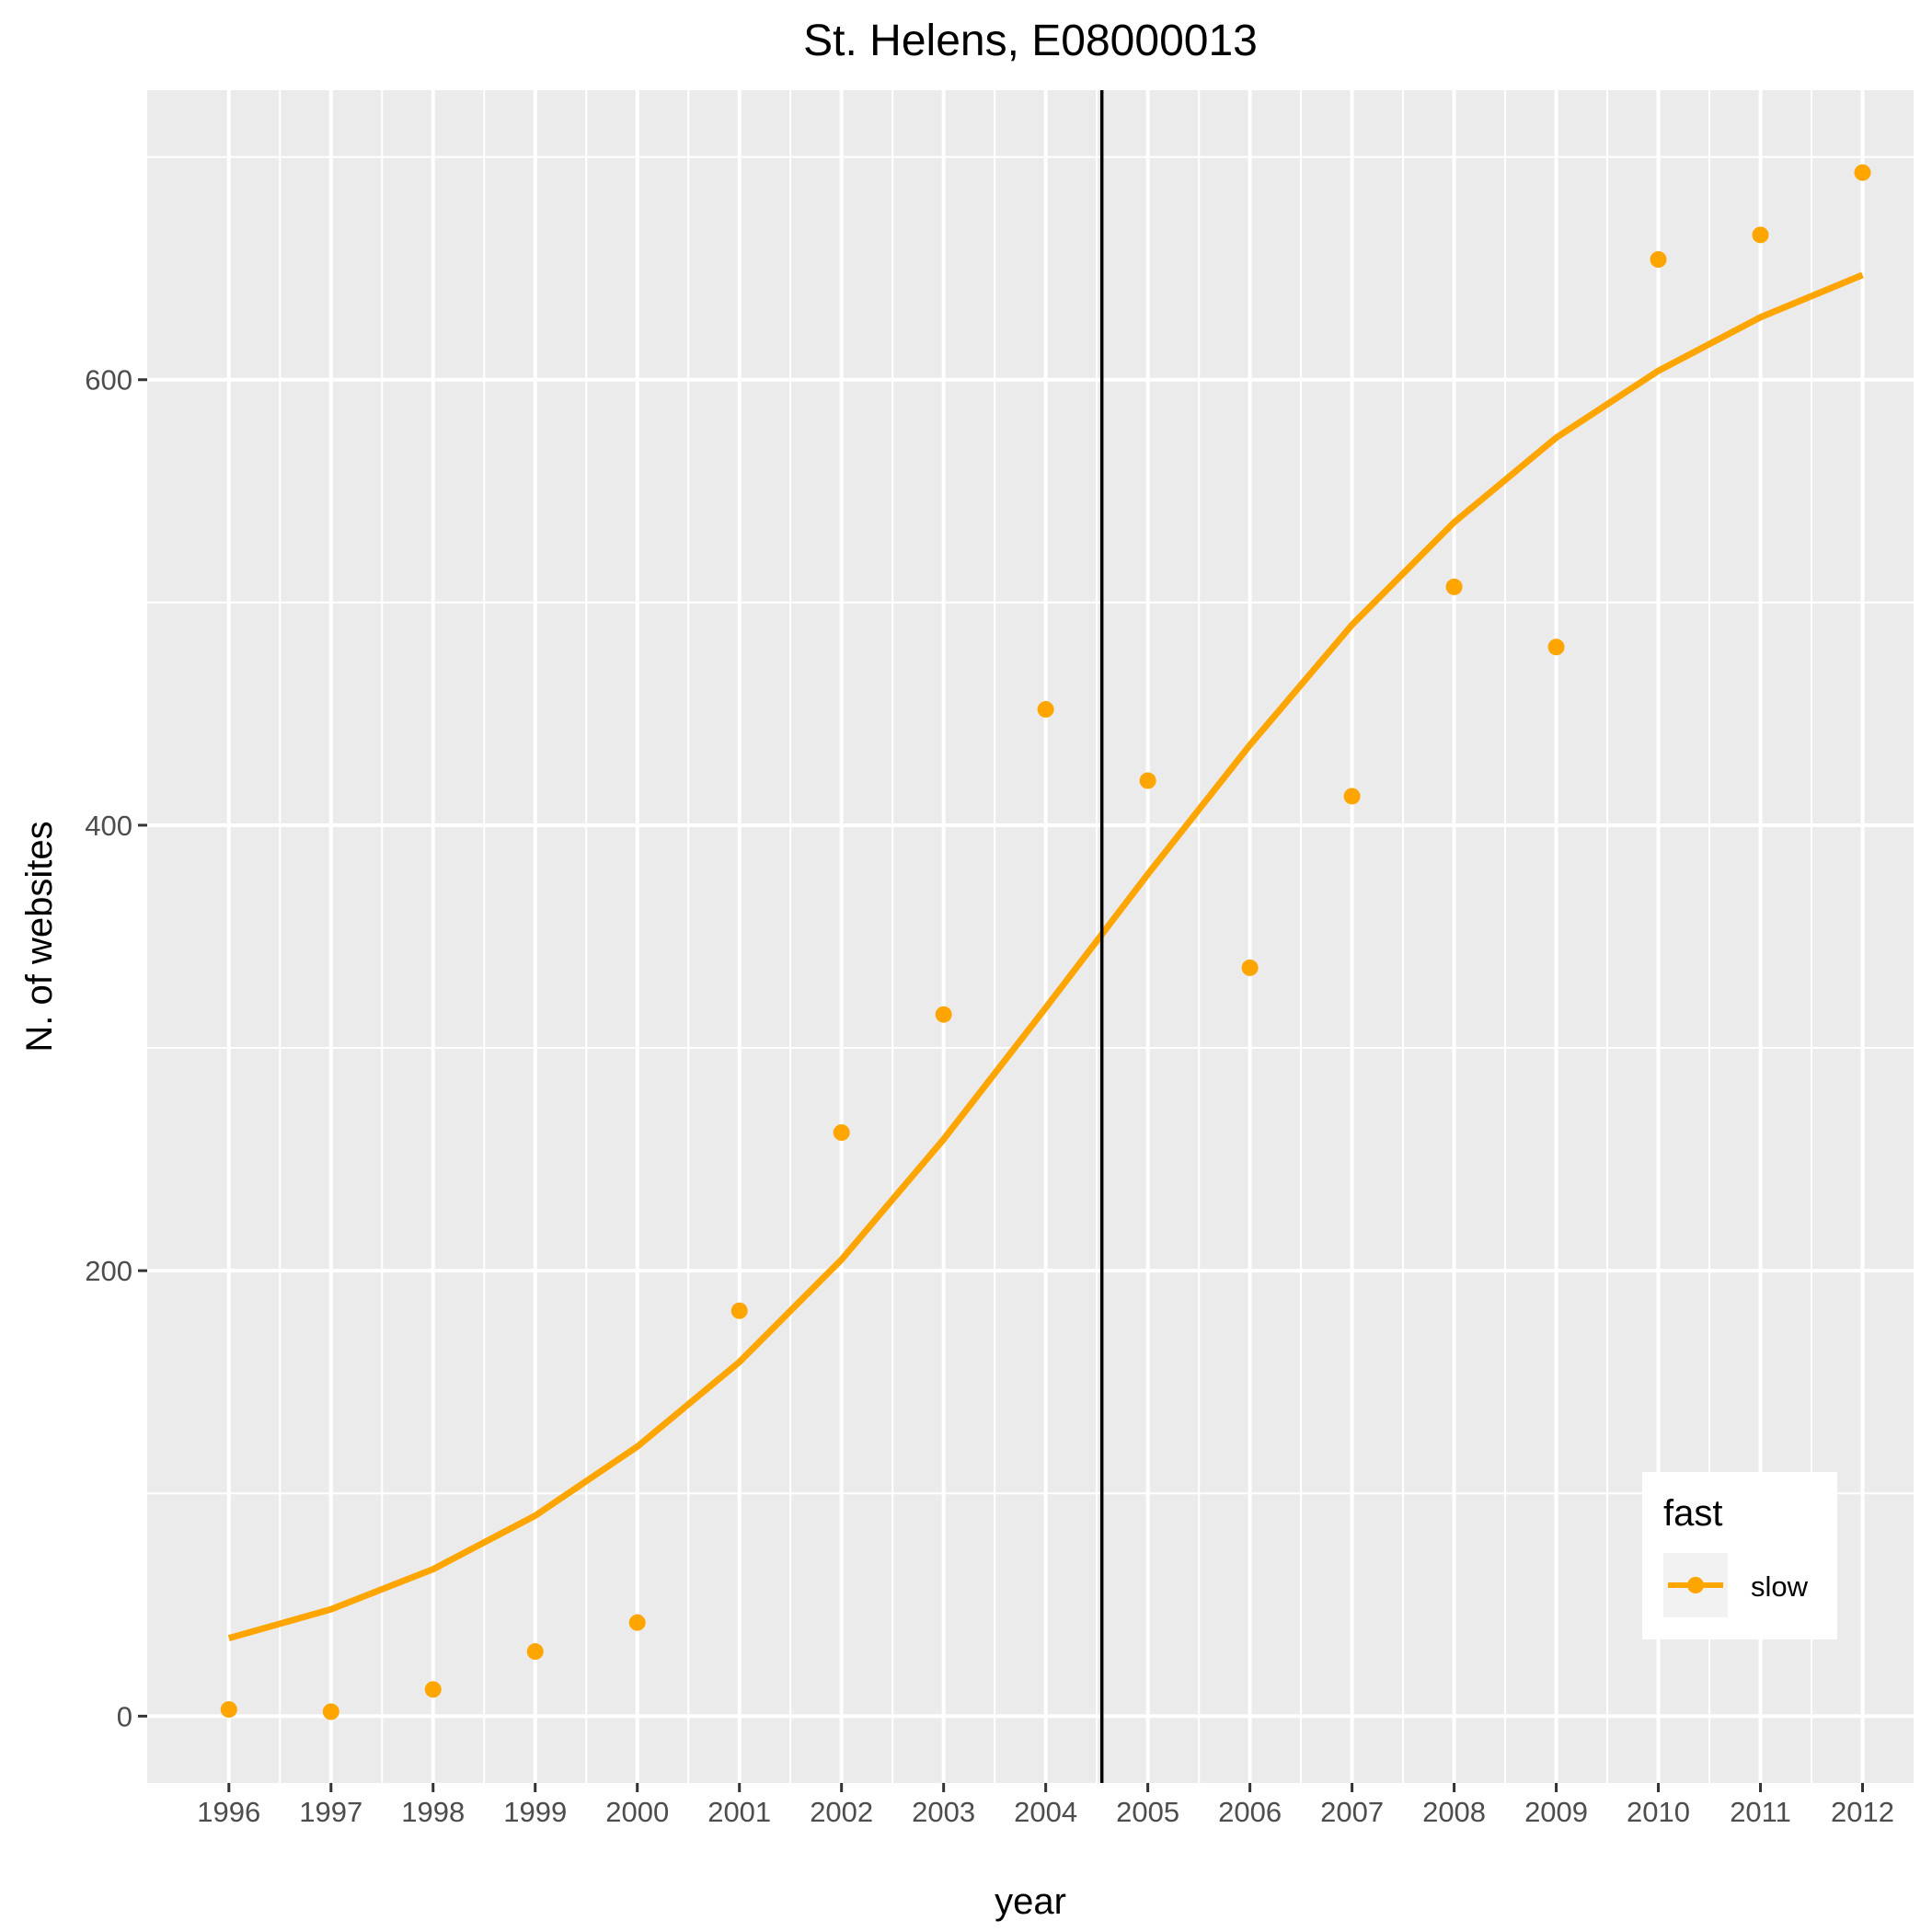 Image resolution: width=1932 pixels, height=1932 pixels. Describe the element at coordinates (1658, 1812) in the screenshot. I see `x-tick-label: 2010` at that location.